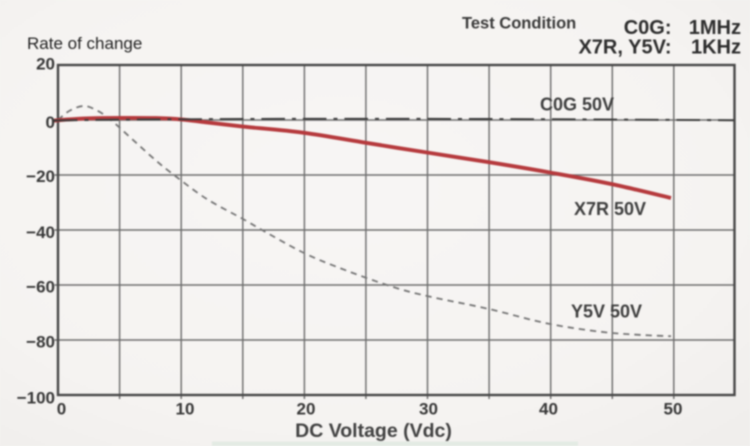 The height and width of the screenshot is (446, 750). I want to click on svg-text: X7R 50V, so click(610, 209).